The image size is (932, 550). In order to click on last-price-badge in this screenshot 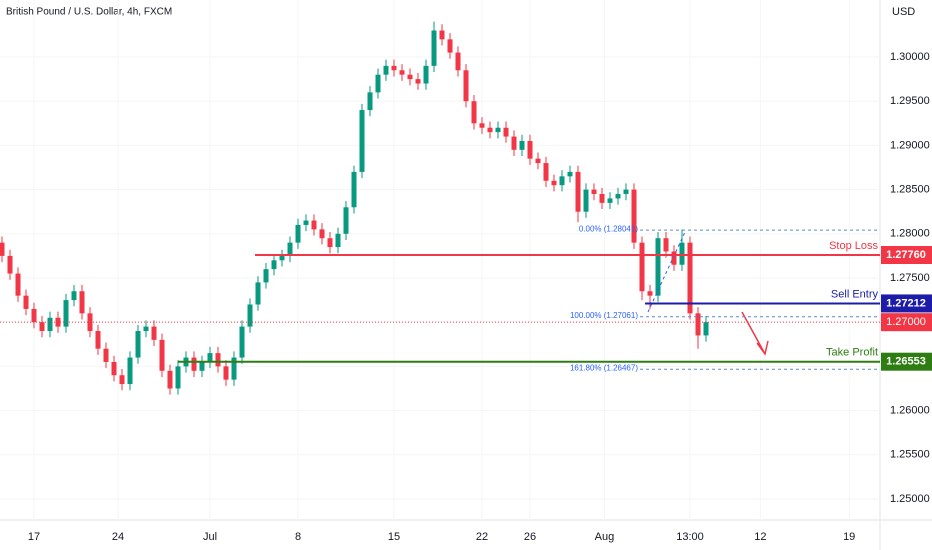, I will do `click(906, 322)`.